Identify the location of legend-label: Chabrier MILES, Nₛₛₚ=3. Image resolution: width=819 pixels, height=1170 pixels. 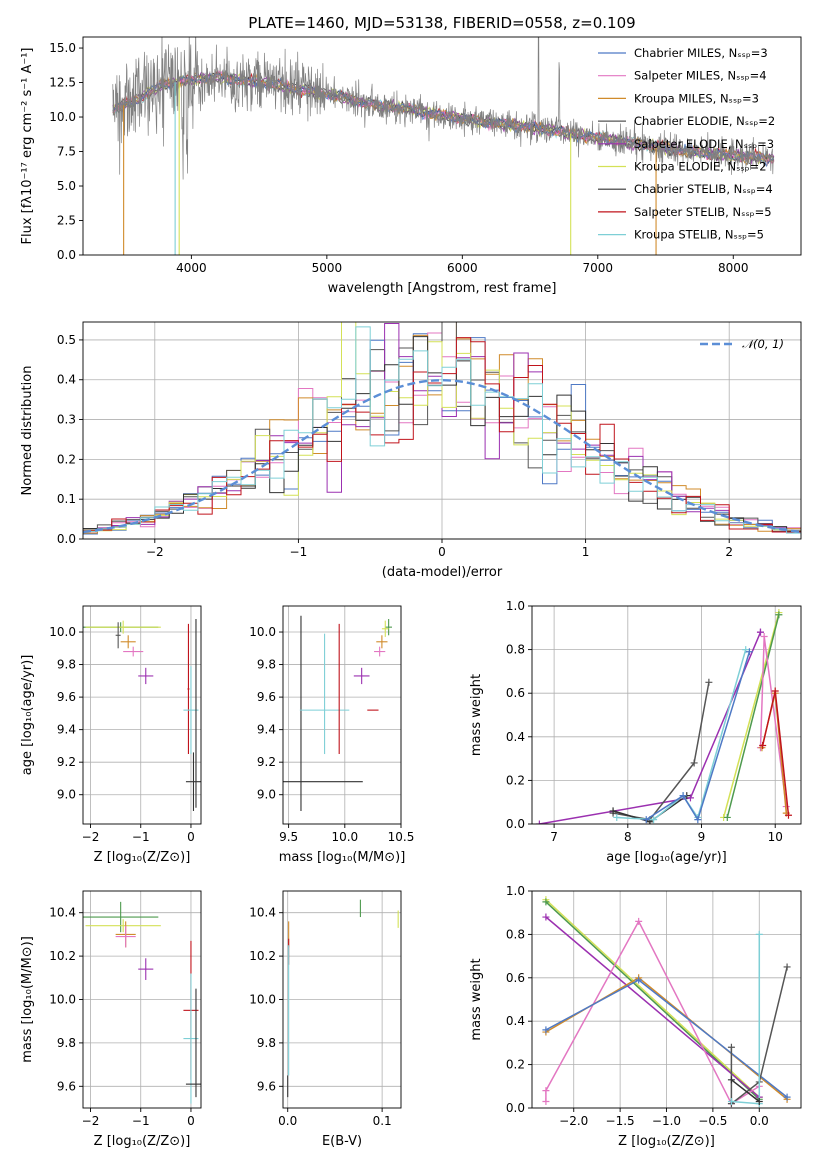
(701, 53).